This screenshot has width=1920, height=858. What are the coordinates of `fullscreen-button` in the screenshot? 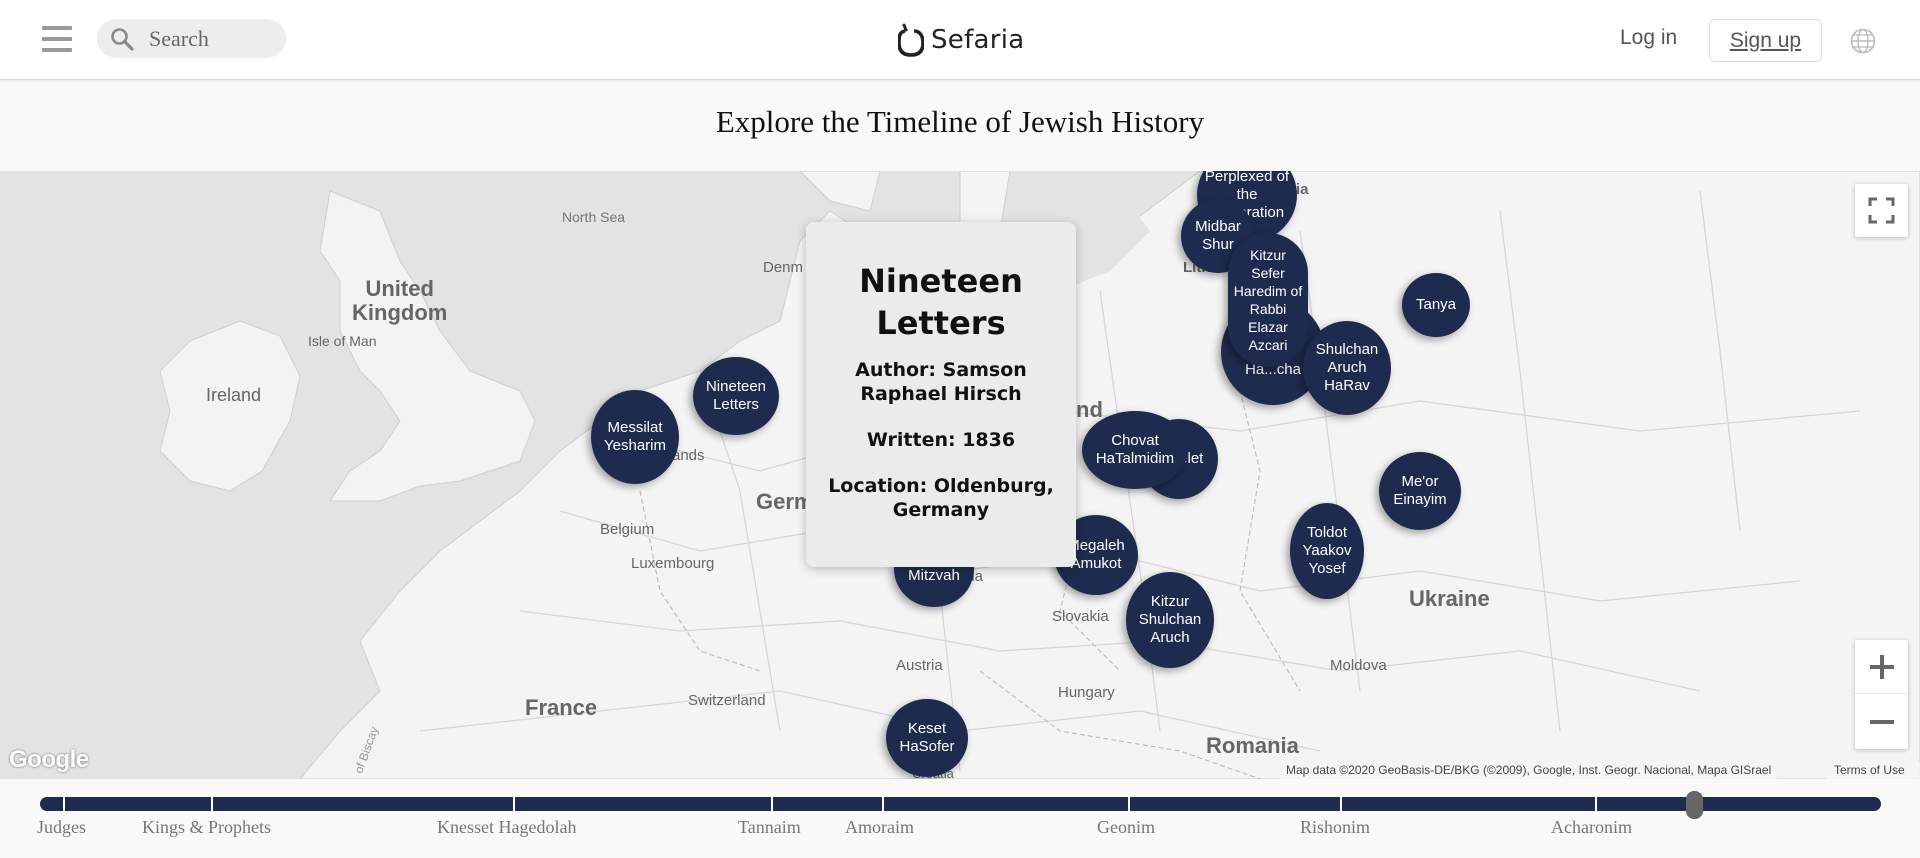 It's located at (1881, 210).